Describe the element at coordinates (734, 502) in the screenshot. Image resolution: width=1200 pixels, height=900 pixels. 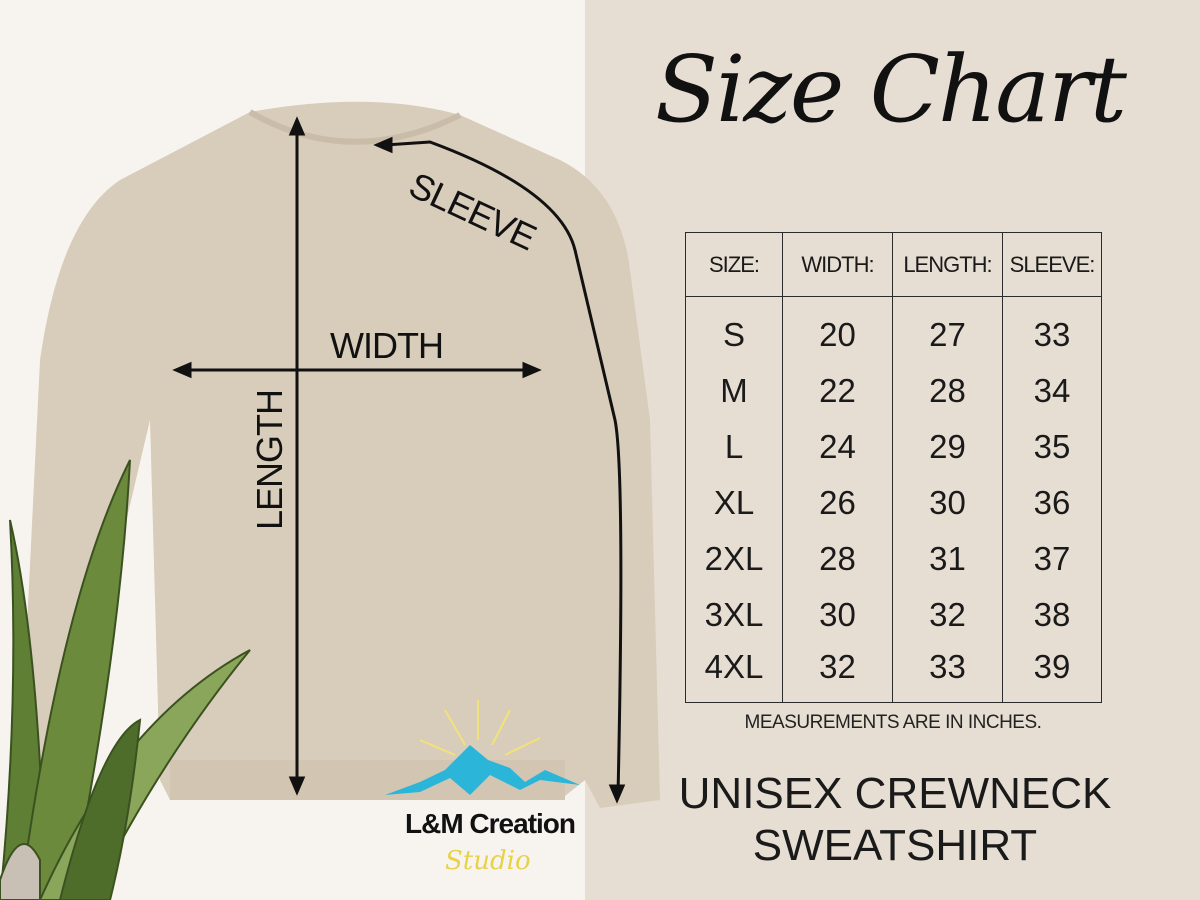
I see `table-cell: XL` at that location.